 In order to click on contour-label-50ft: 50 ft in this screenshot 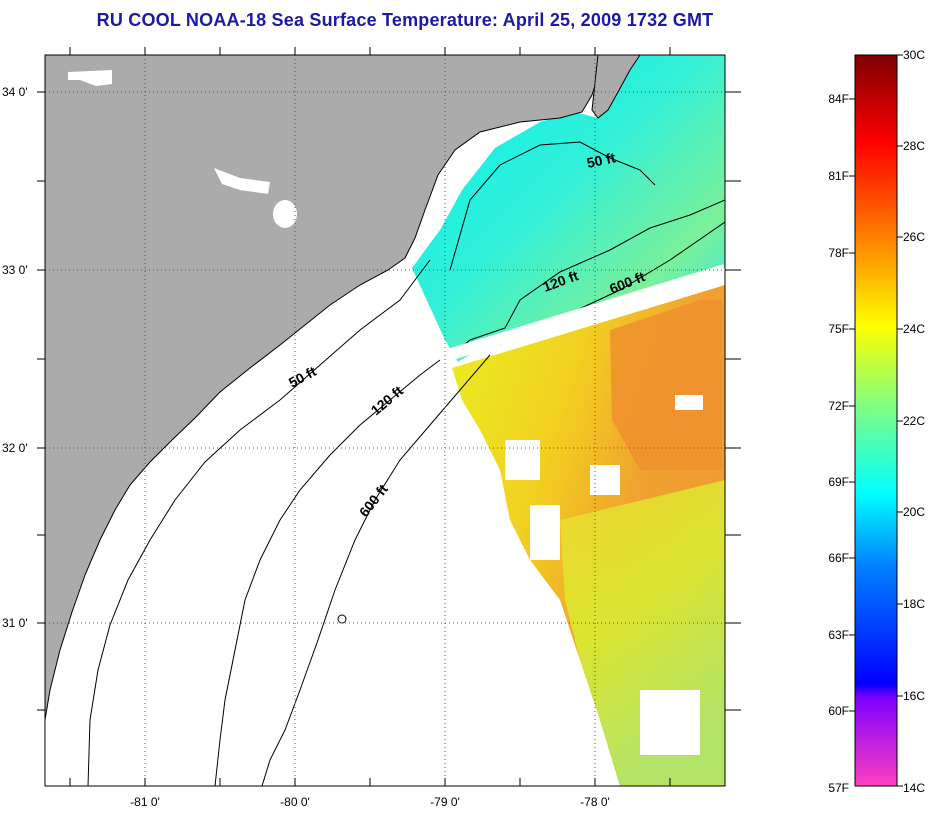, I will do `click(601, 160)`.